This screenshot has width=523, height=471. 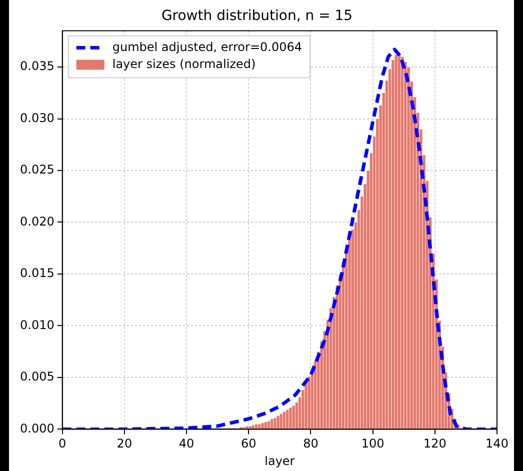 I want to click on y-tick-label: 0.010, so click(x=37, y=325).